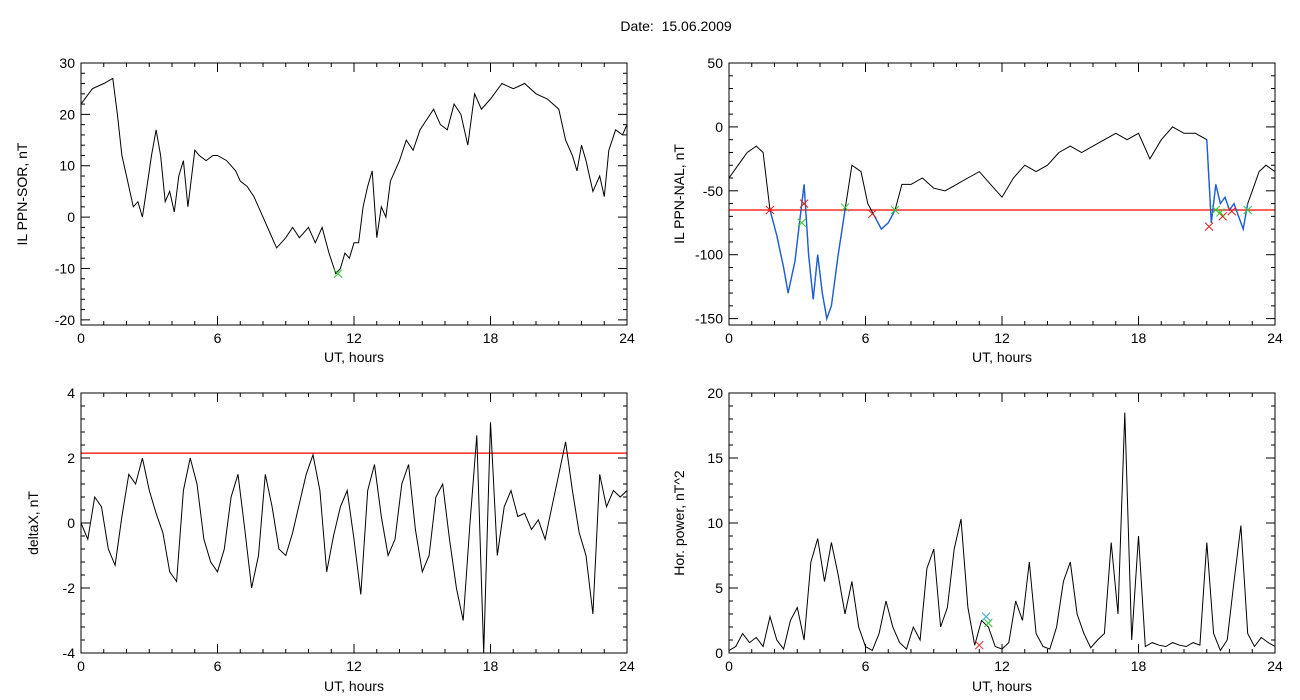  What do you see at coordinates (715, 458) in the screenshot?
I see `power-ytick-label: 15` at bounding box center [715, 458].